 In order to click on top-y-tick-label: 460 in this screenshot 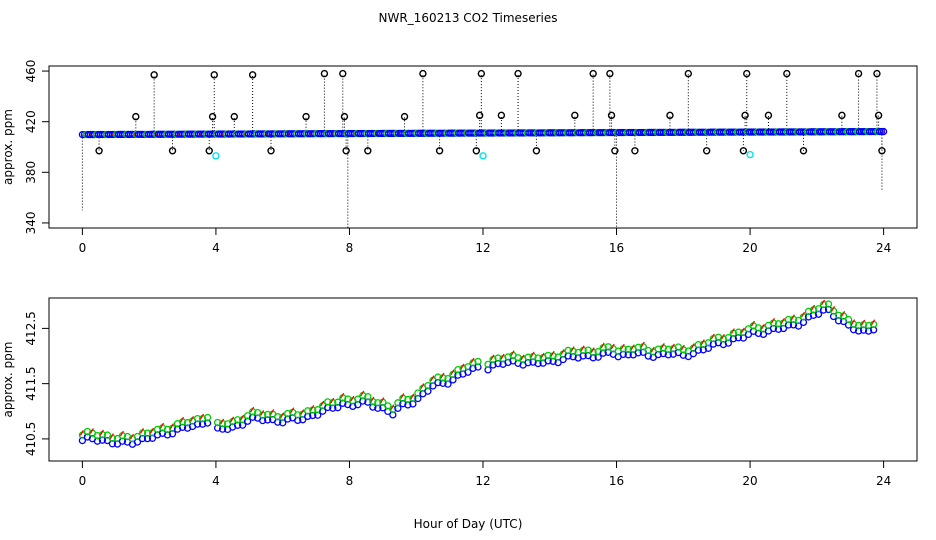, I will do `click(31, 71)`.